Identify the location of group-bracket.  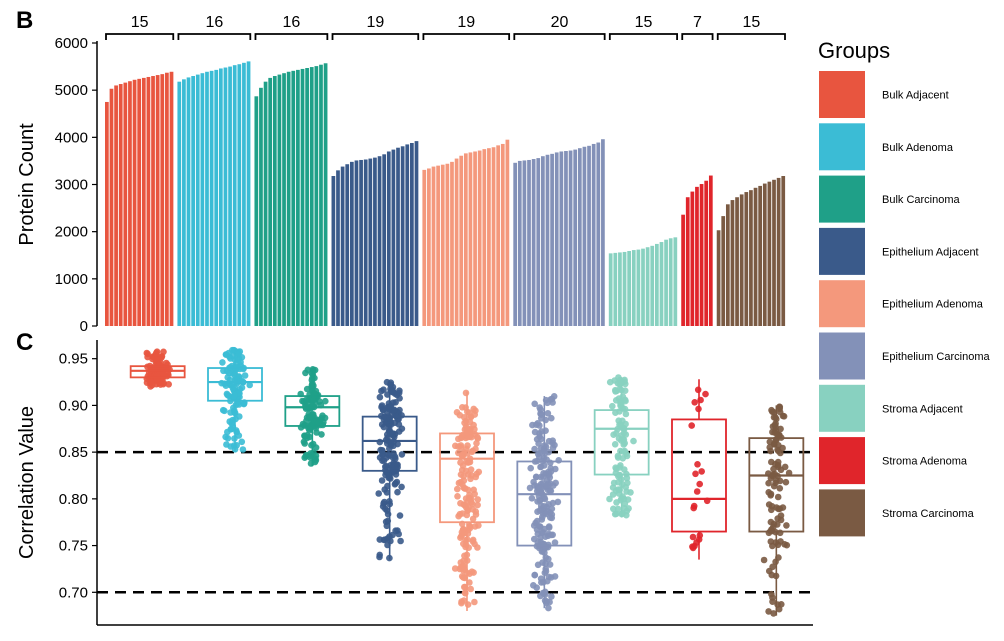
(751, 36).